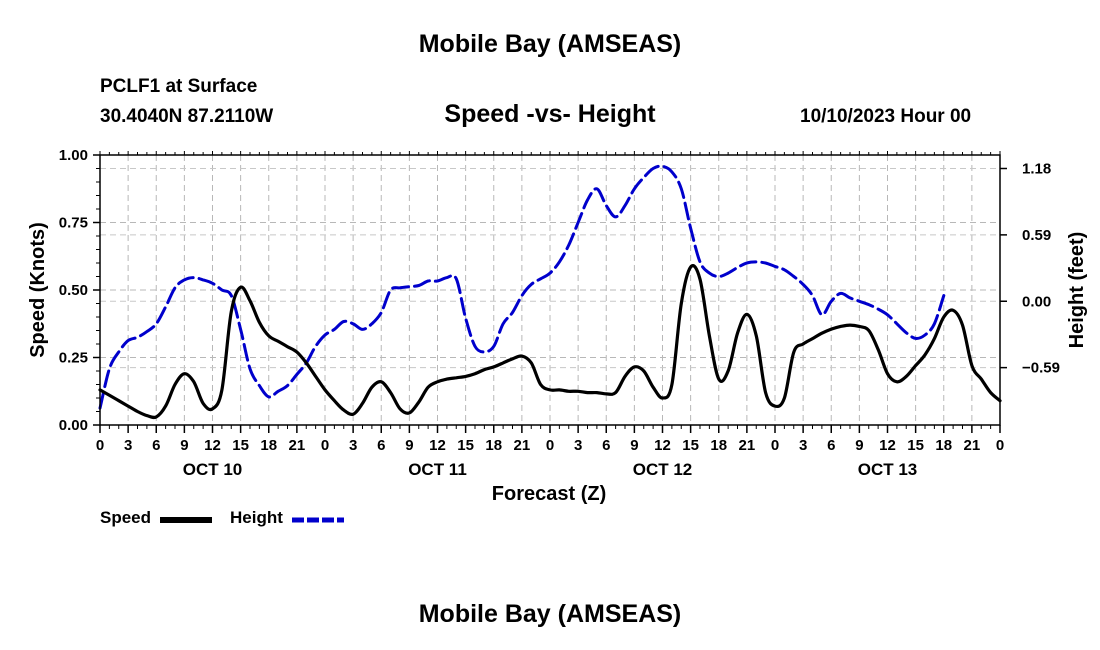 The height and width of the screenshot is (650, 1100). Describe the element at coordinates (1036, 301) in the screenshot. I see `y-right-tick-label: 0.00` at that location.